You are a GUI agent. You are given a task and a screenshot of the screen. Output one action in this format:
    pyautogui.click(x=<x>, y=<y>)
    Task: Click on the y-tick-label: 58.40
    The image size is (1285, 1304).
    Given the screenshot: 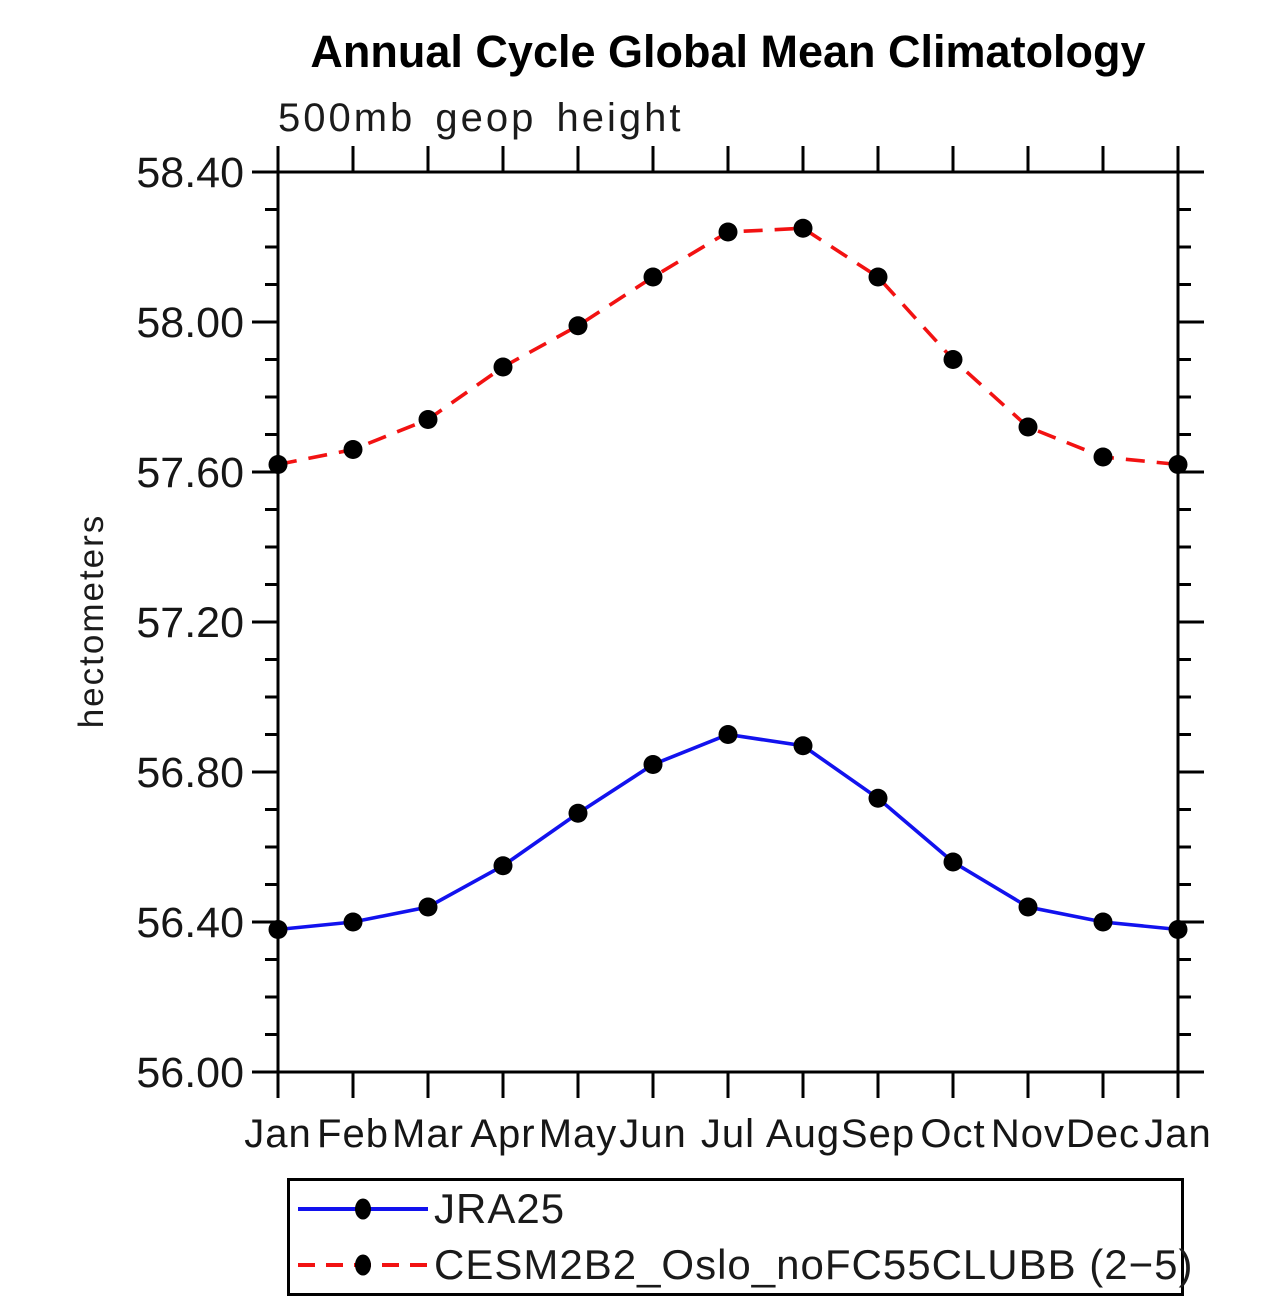 What is the action you would take?
    pyautogui.click(x=190, y=173)
    